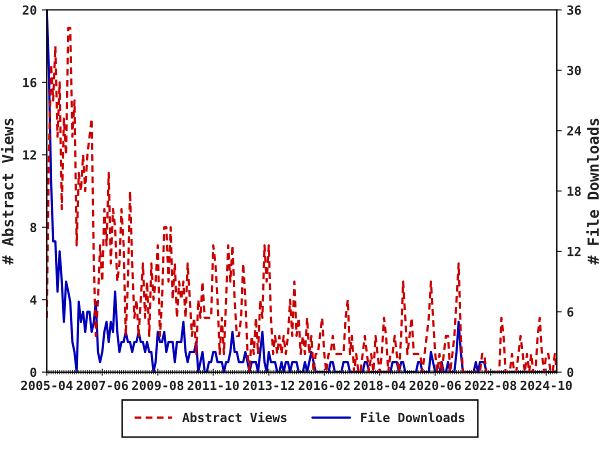  What do you see at coordinates (380, 385) in the screenshot?
I see `x-tick-label: 2018-04` at bounding box center [380, 385].